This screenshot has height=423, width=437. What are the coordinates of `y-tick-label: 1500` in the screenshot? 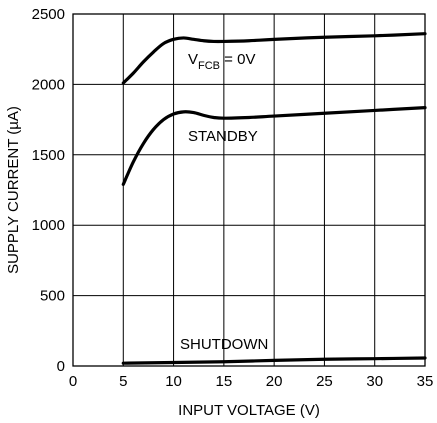 It's located at (48, 155).